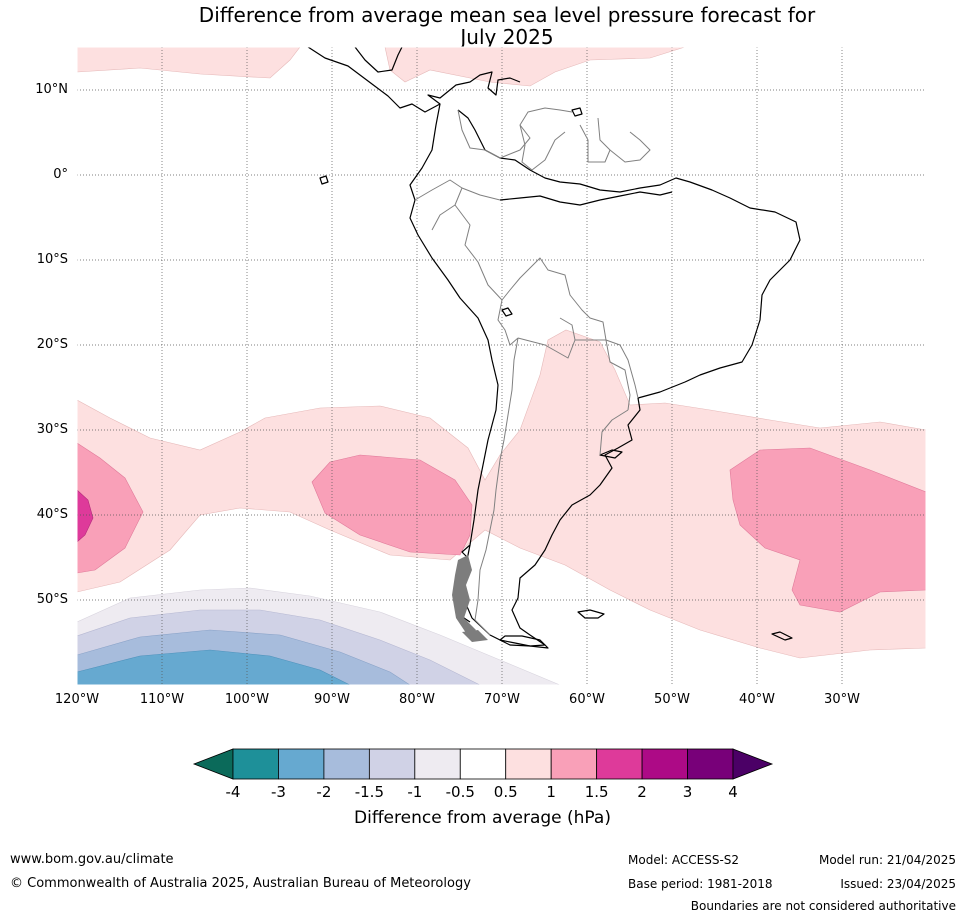 The image size is (965, 919). What do you see at coordinates (213, 764) in the screenshot?
I see `colorbar-under-arrow` at bounding box center [213, 764].